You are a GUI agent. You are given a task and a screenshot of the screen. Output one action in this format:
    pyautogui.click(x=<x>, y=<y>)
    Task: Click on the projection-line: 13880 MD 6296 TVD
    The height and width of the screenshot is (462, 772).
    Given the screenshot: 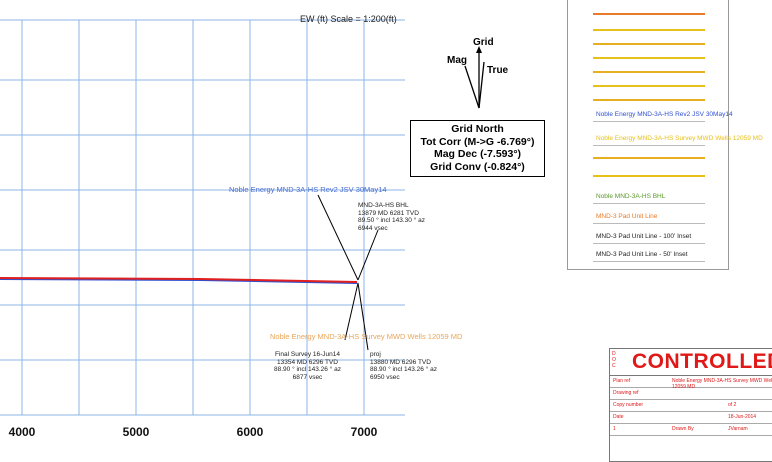 What is the action you would take?
    pyautogui.click(x=400, y=362)
    